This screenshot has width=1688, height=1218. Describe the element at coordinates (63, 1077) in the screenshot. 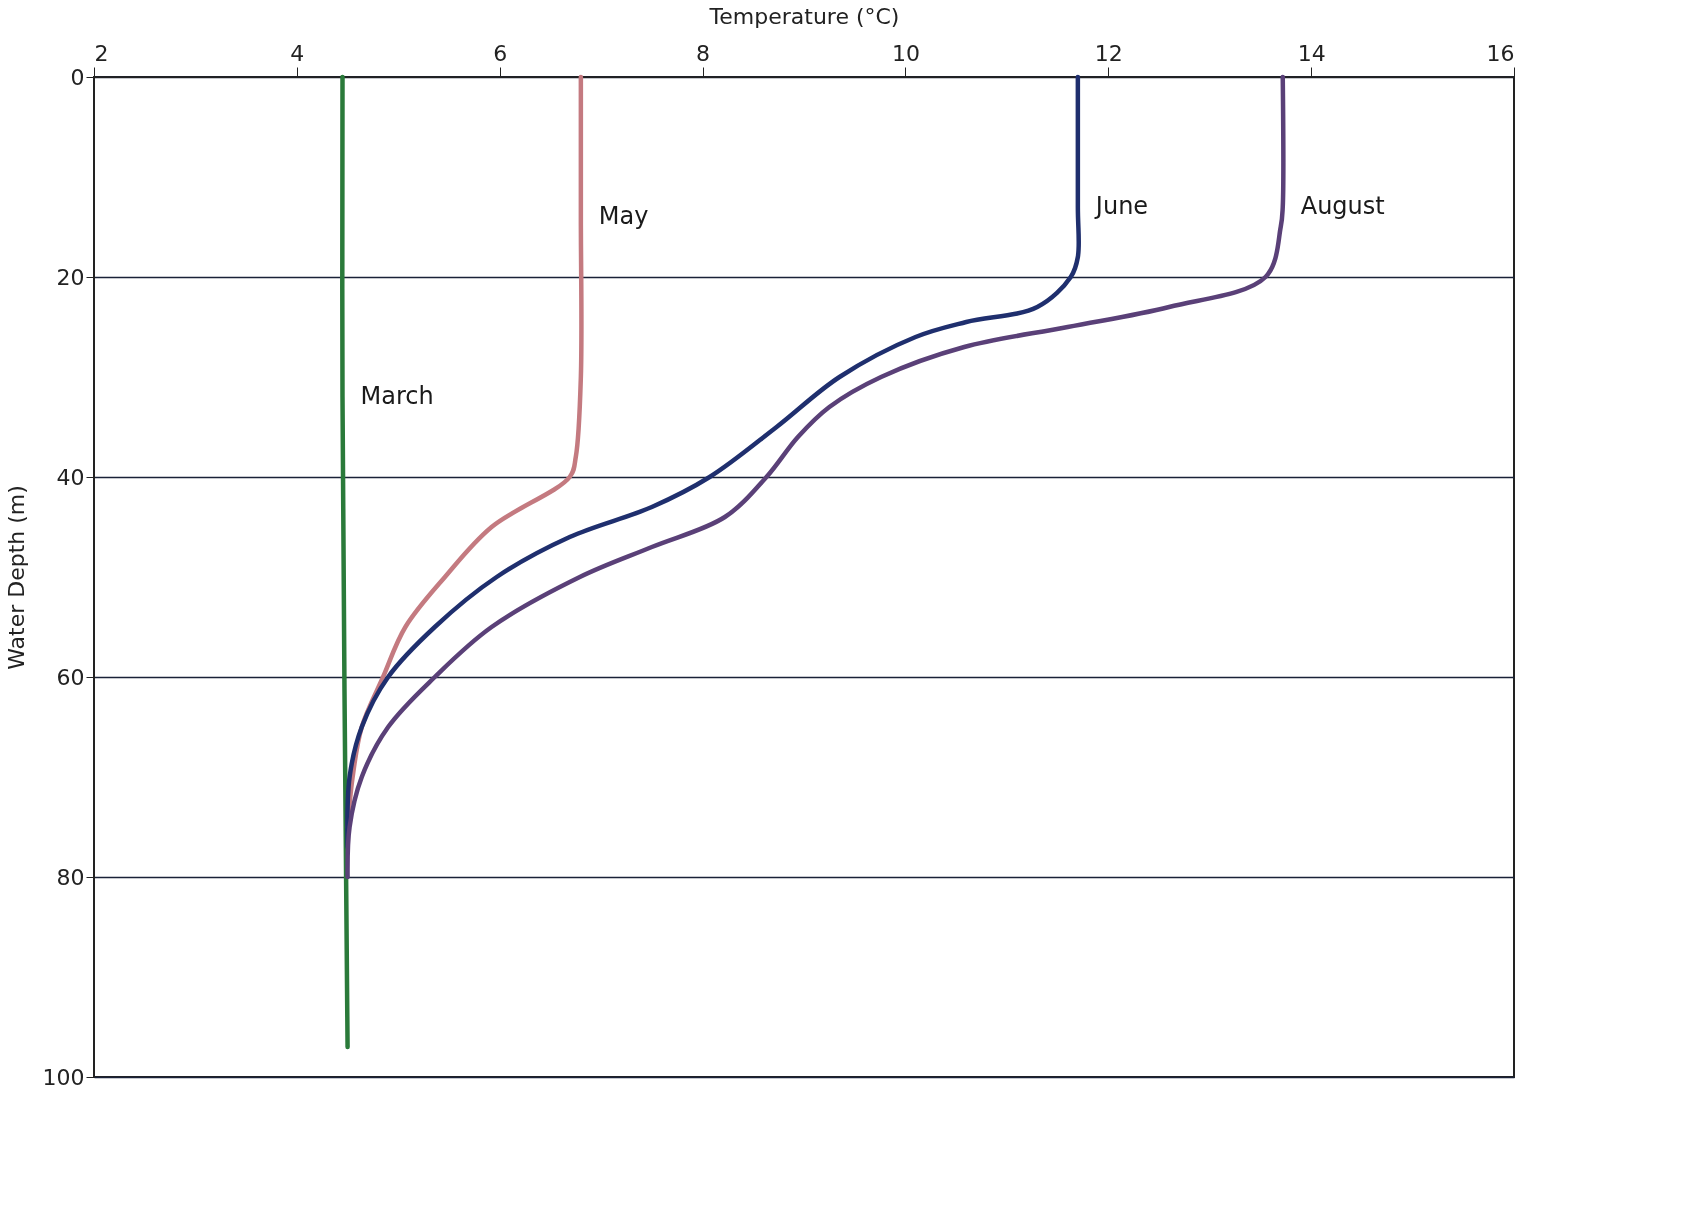

I see `y-tick-label: 100` at that location.